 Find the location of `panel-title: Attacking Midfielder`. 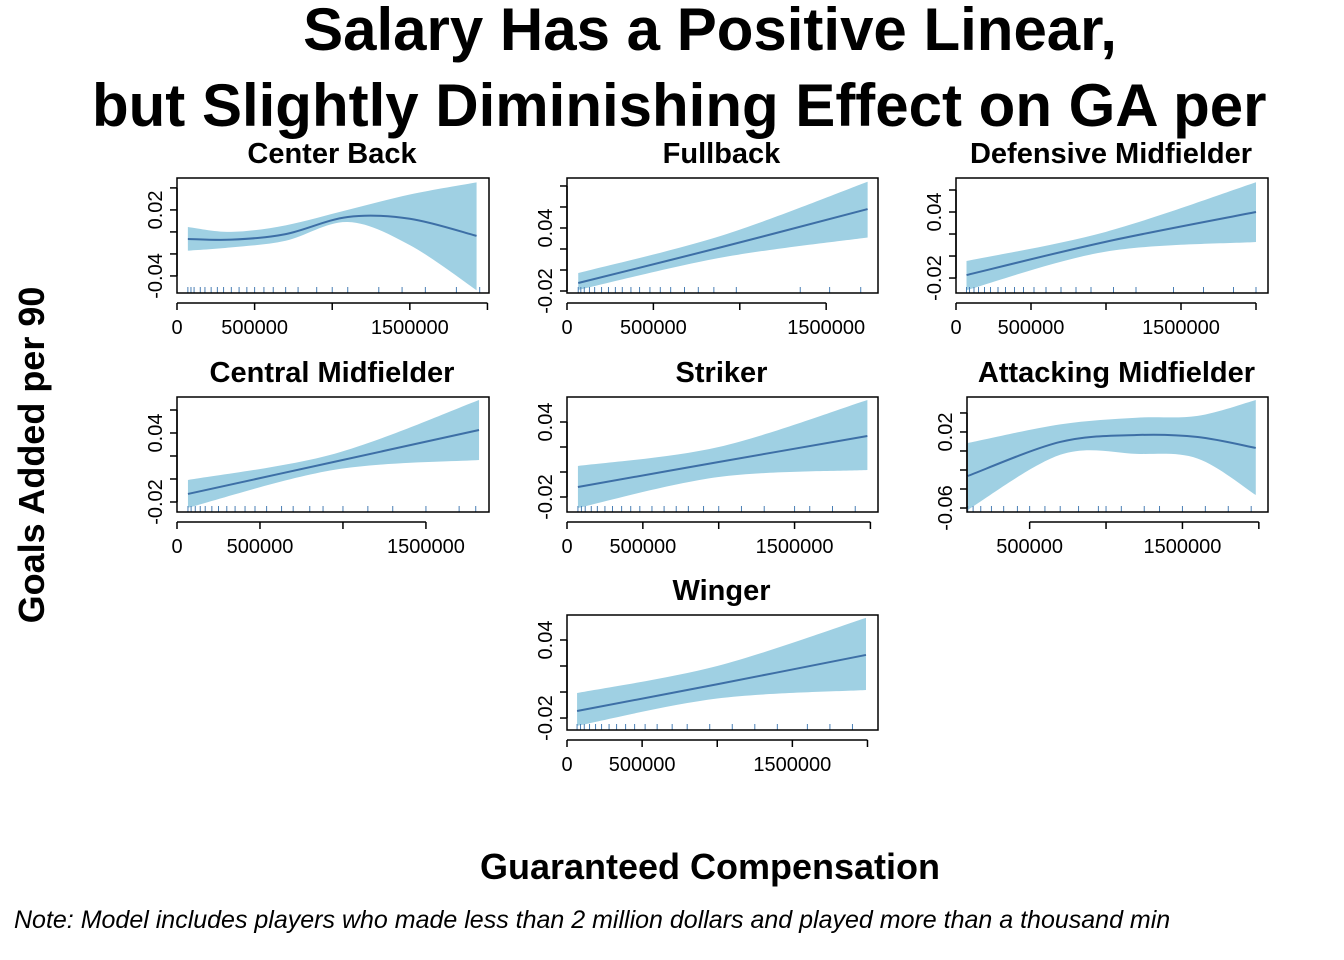

panel-title: Attacking Midfielder is located at coordinates (1116, 373).